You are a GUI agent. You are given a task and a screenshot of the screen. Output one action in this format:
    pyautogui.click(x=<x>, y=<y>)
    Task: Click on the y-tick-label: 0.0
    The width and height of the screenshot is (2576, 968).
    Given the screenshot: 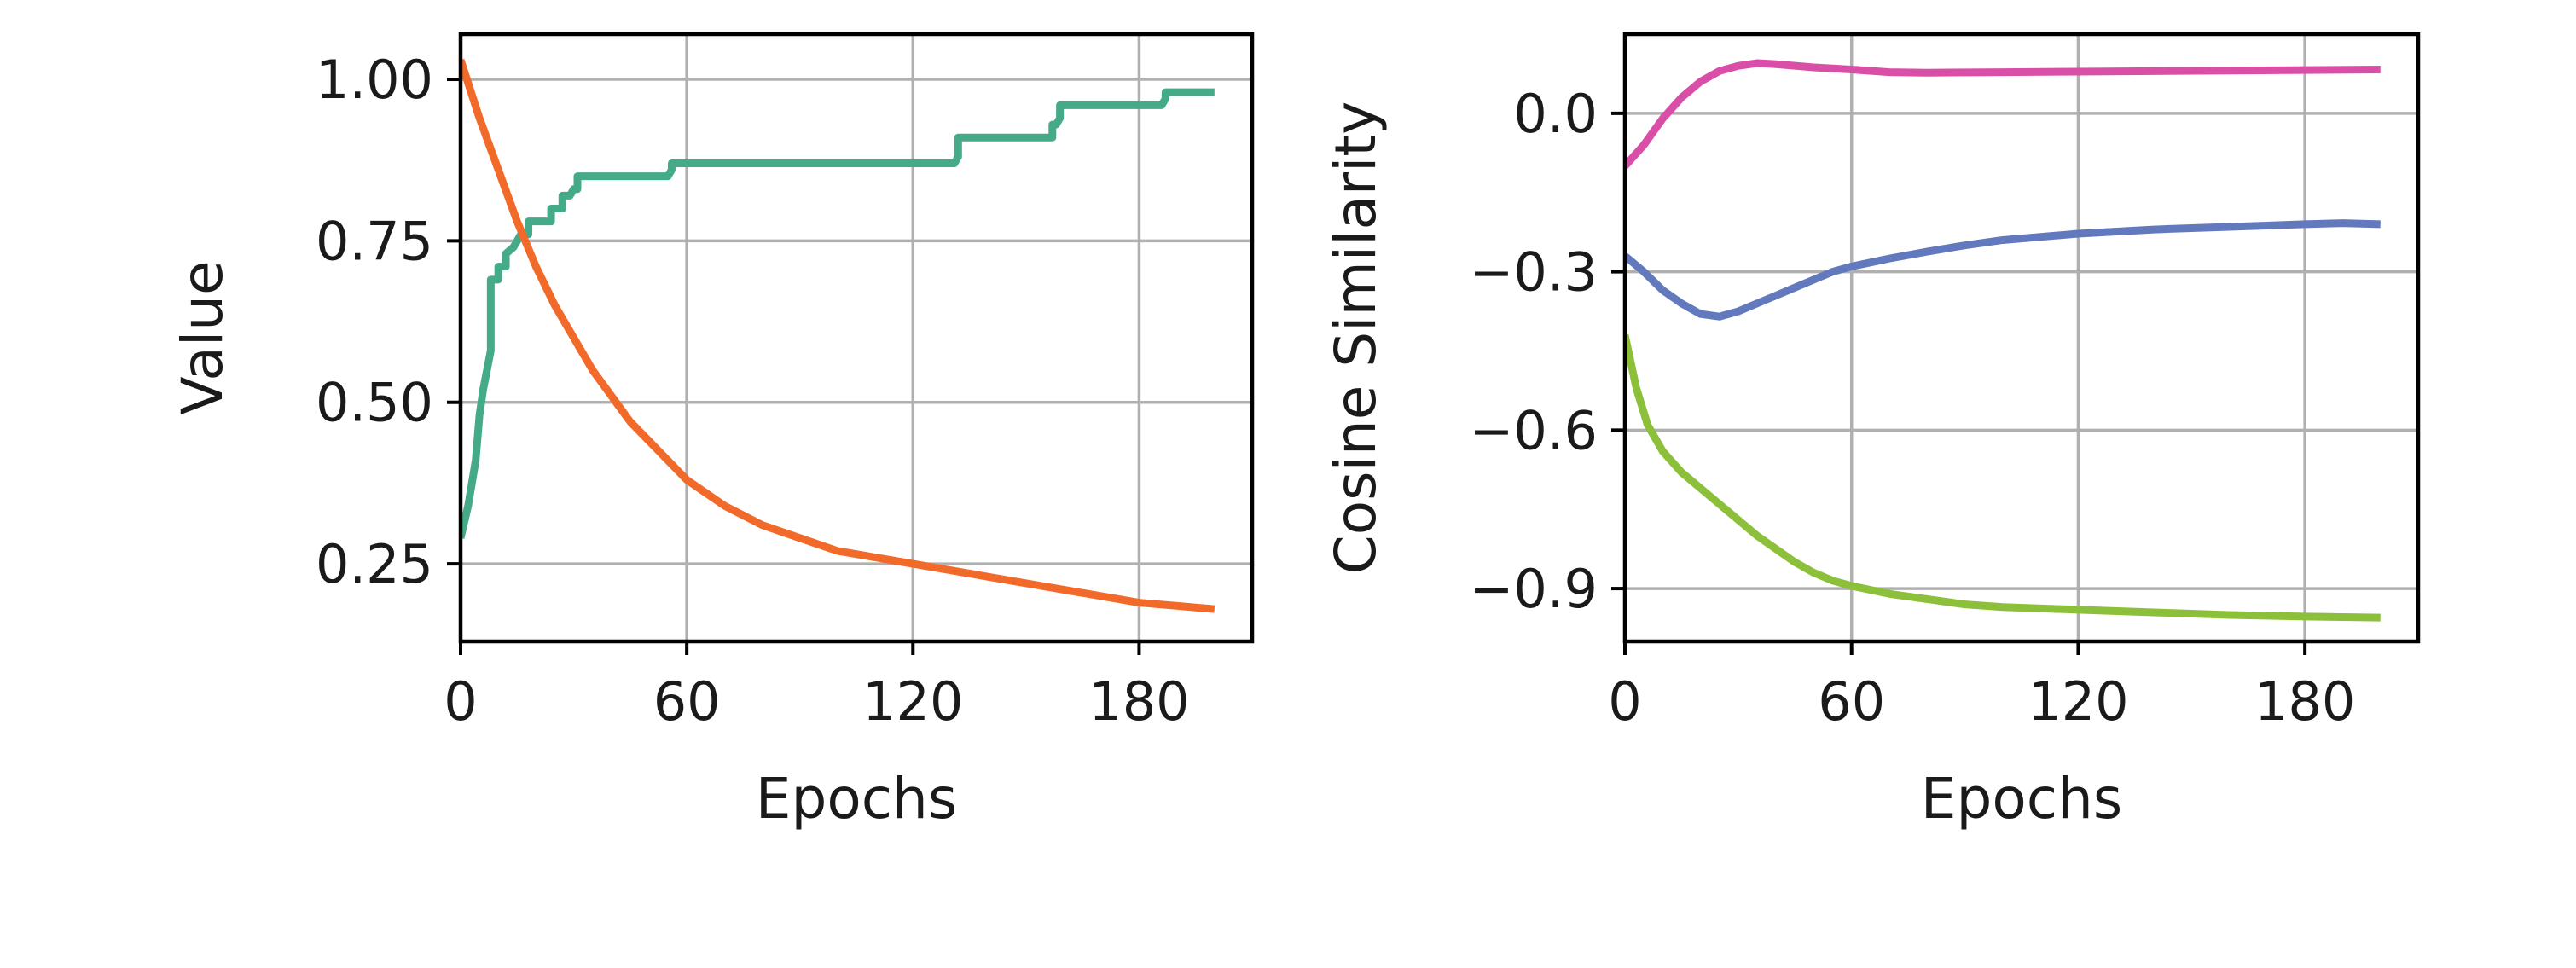 What is the action you would take?
    pyautogui.click(x=1555, y=114)
    